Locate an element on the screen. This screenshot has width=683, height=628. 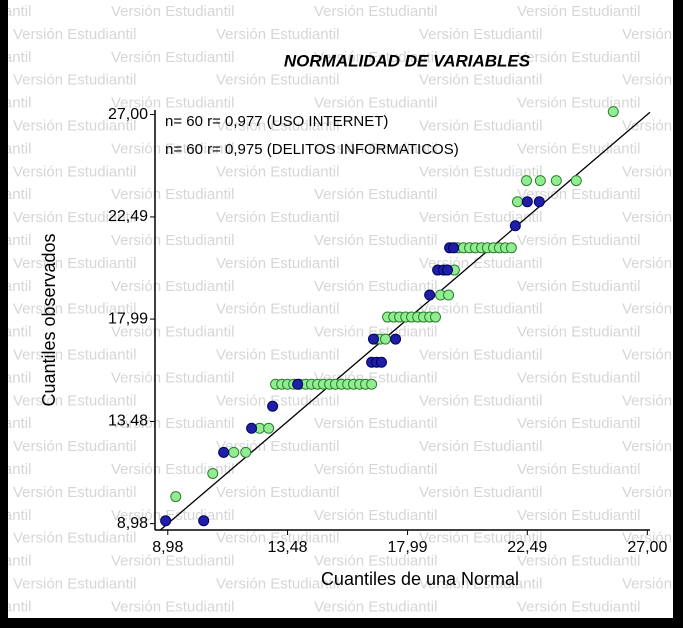
x-axis-label: Cuantiles de una Normal is located at coordinates (420, 579).